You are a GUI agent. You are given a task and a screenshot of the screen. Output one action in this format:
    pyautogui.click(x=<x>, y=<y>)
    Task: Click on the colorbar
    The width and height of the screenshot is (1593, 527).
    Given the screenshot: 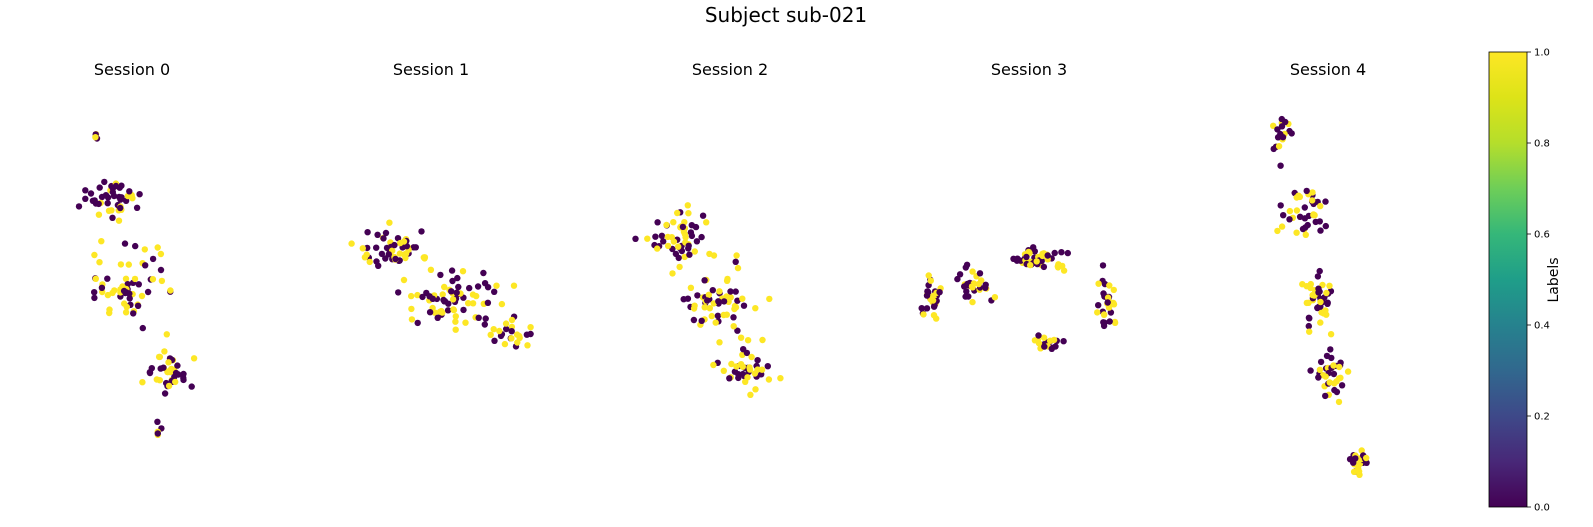 What is the action you would take?
    pyautogui.click(x=1508, y=279)
    